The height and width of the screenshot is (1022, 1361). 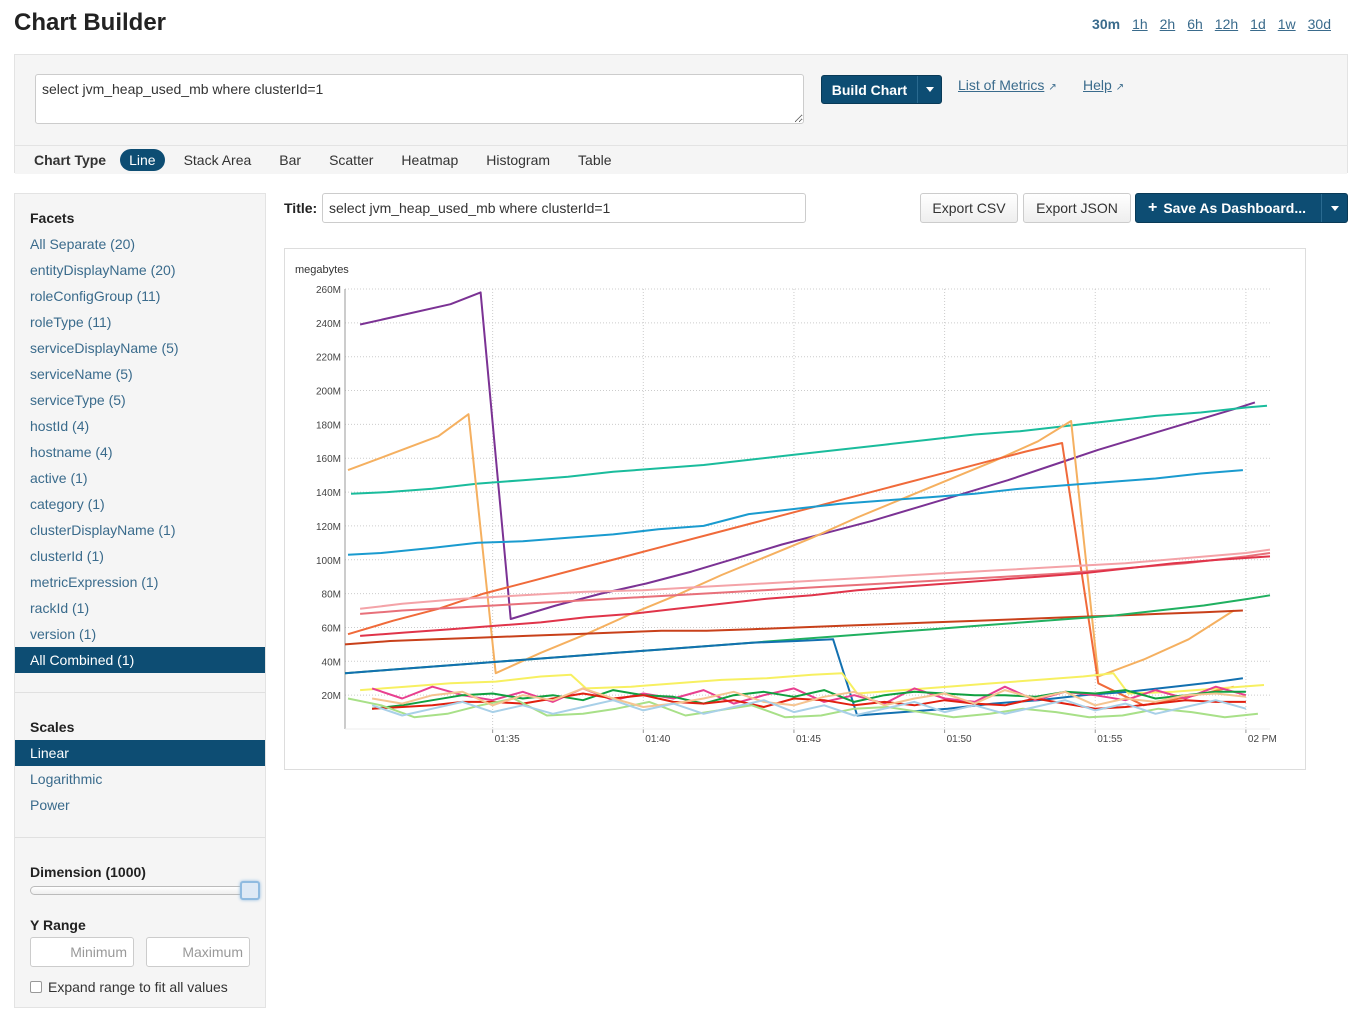 What do you see at coordinates (1195, 24) in the screenshot?
I see `time-range-6h: 6h` at bounding box center [1195, 24].